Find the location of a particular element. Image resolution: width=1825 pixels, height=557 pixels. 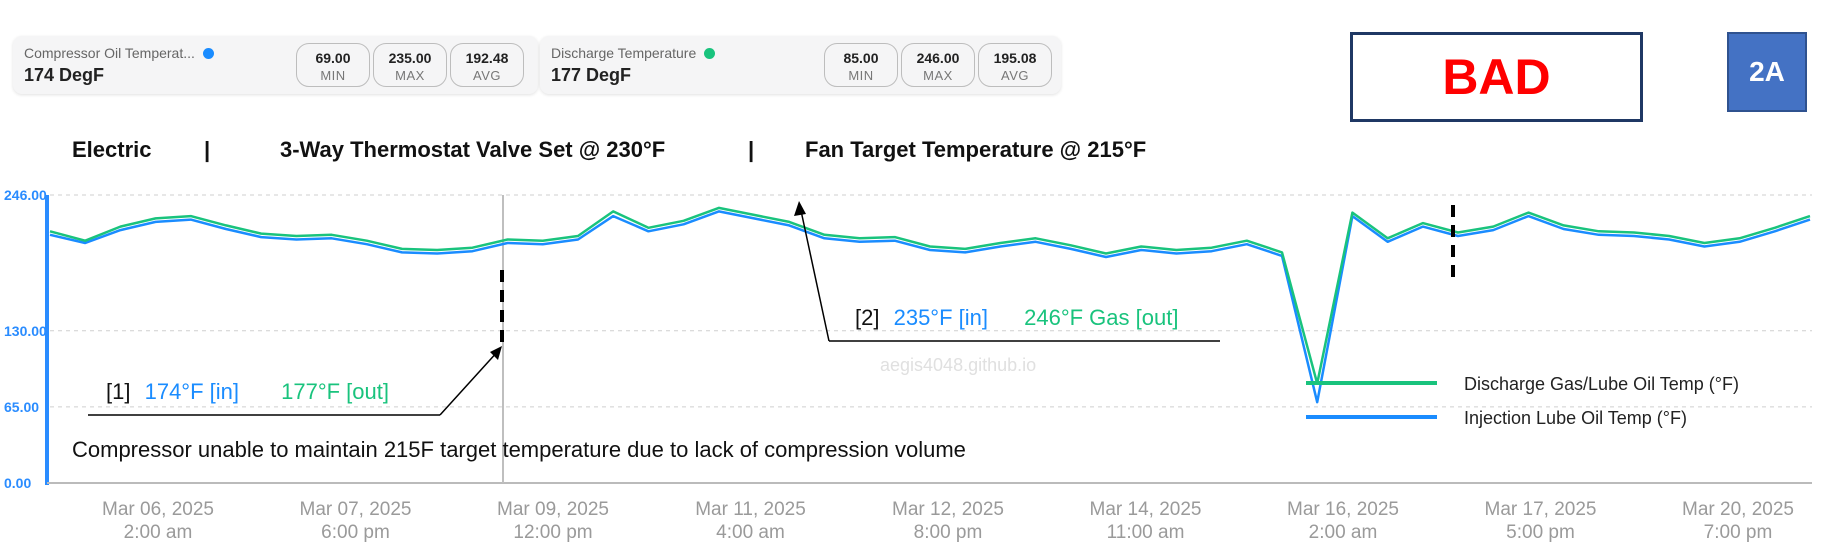

stat-card-label: Discharge Temperature is located at coordinates (633, 53).